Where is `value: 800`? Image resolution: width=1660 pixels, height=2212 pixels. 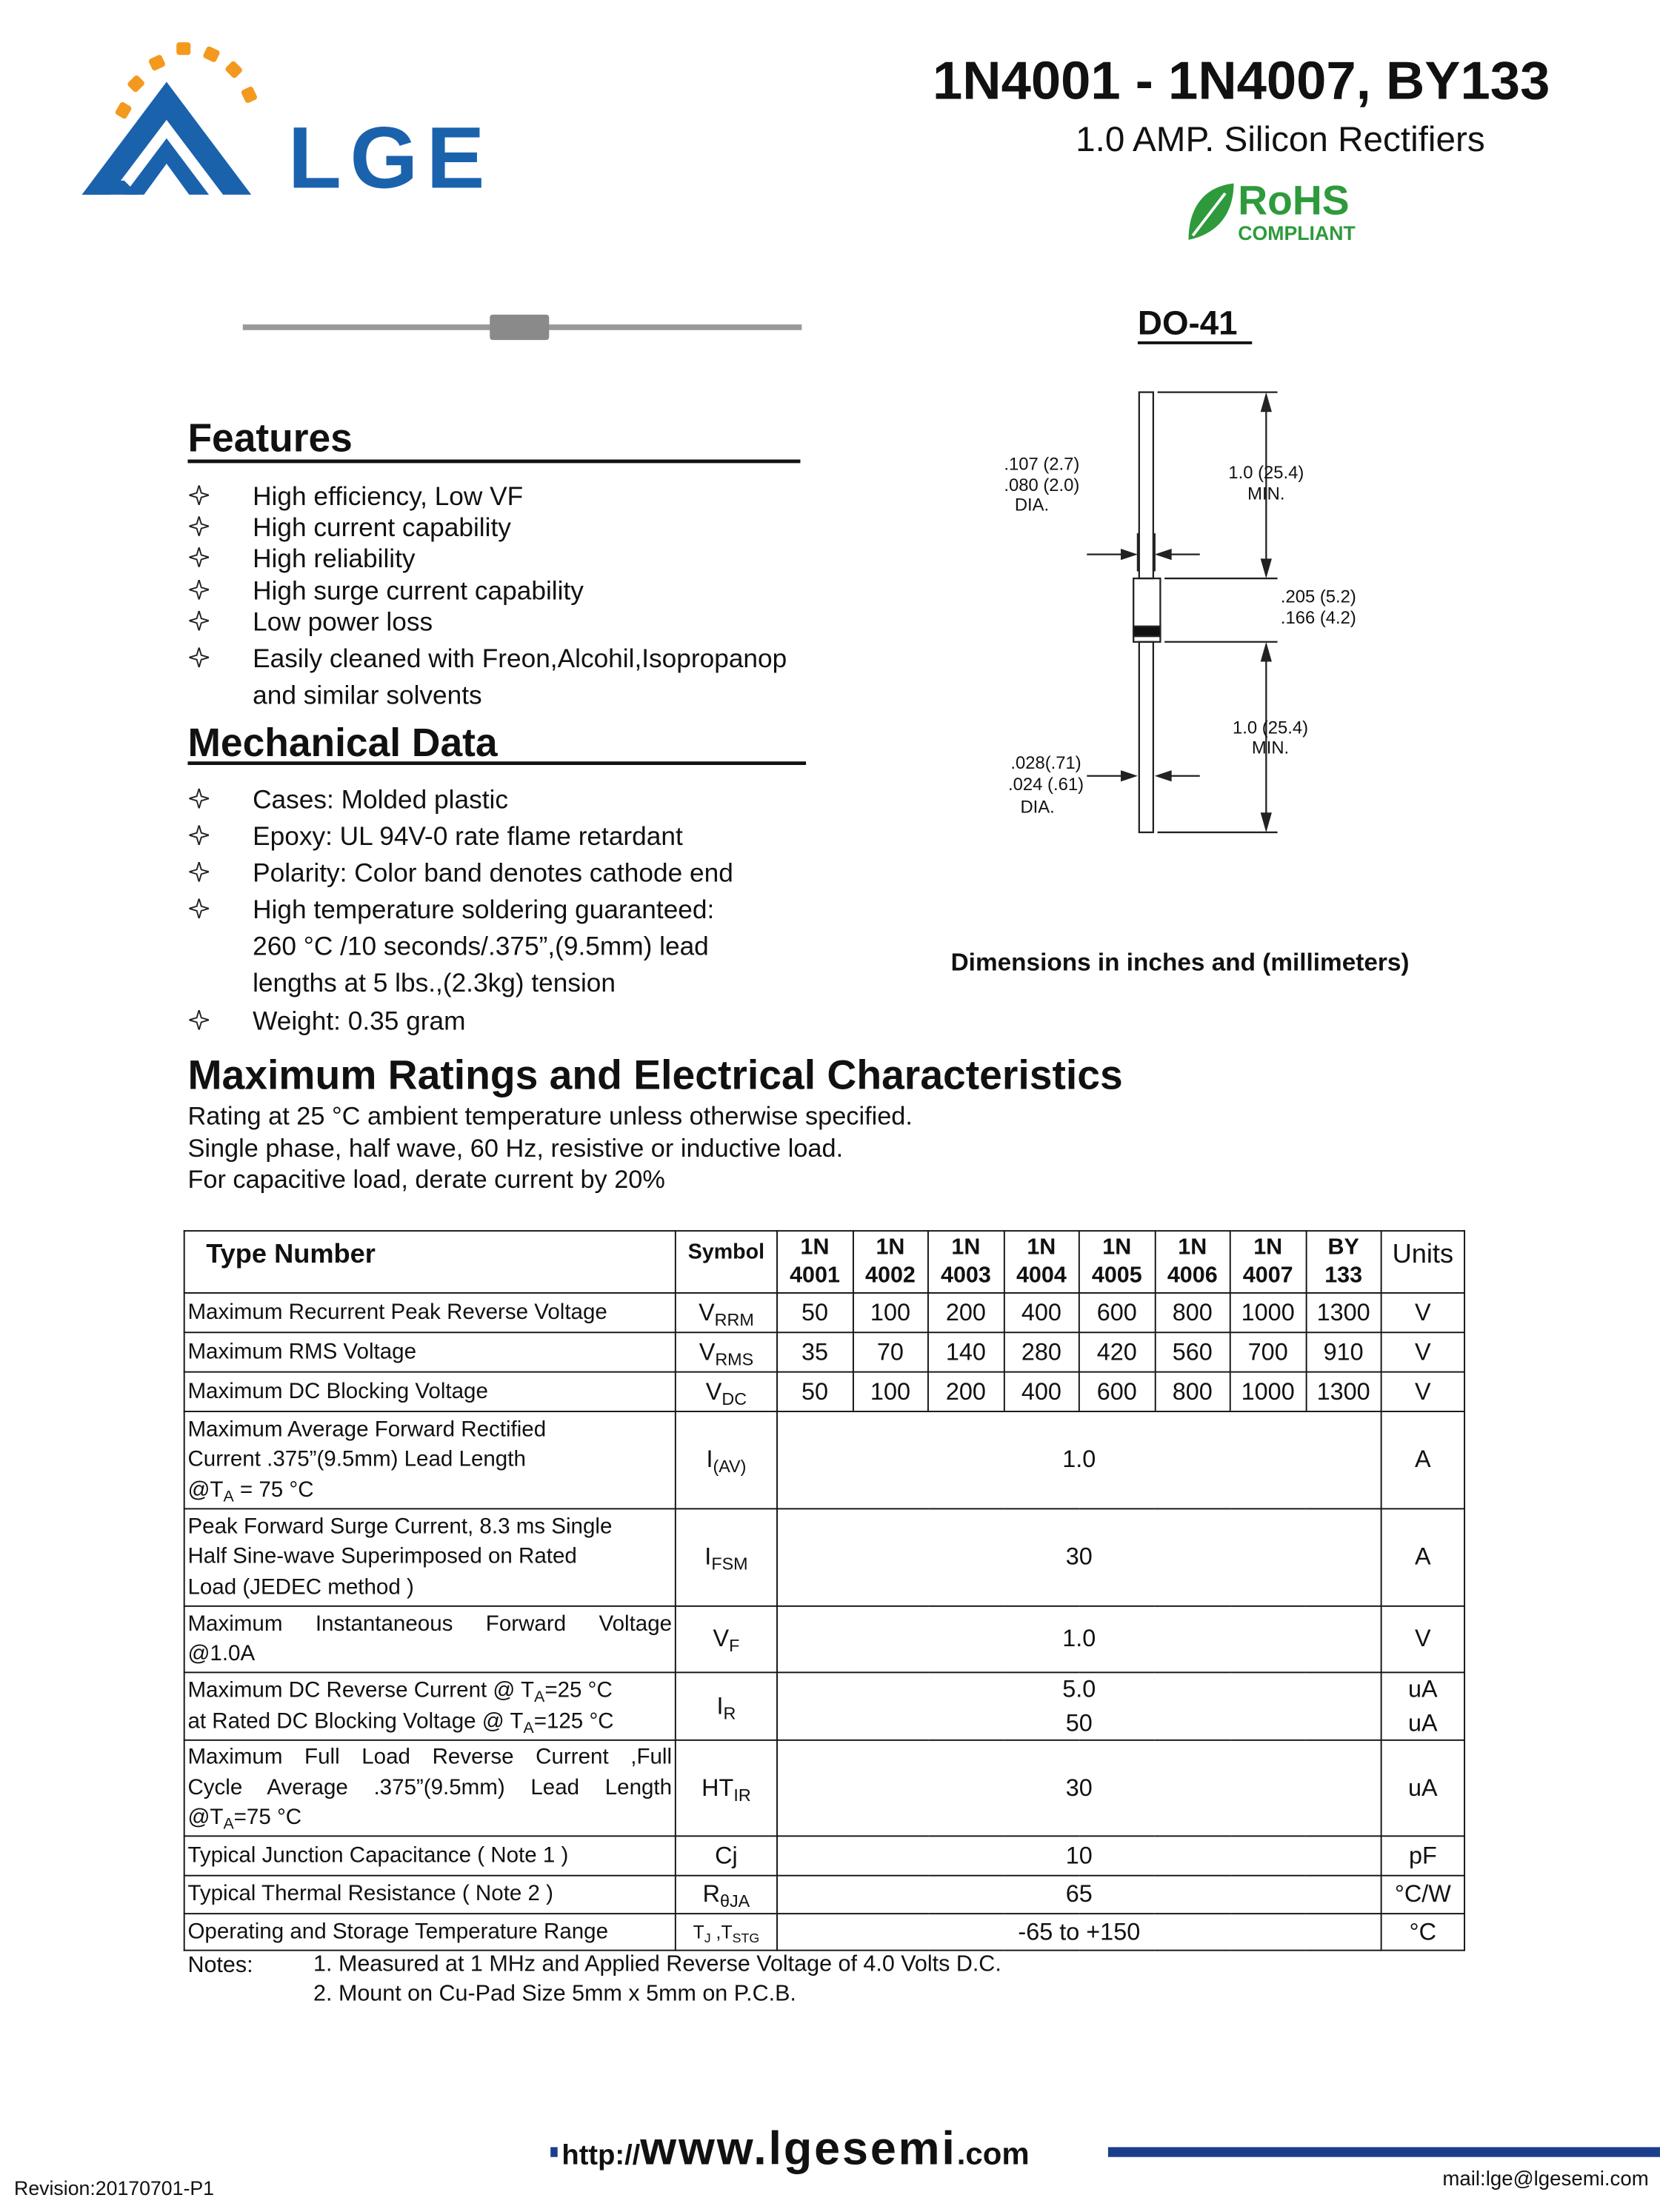
value: 800 is located at coordinates (1192, 1313).